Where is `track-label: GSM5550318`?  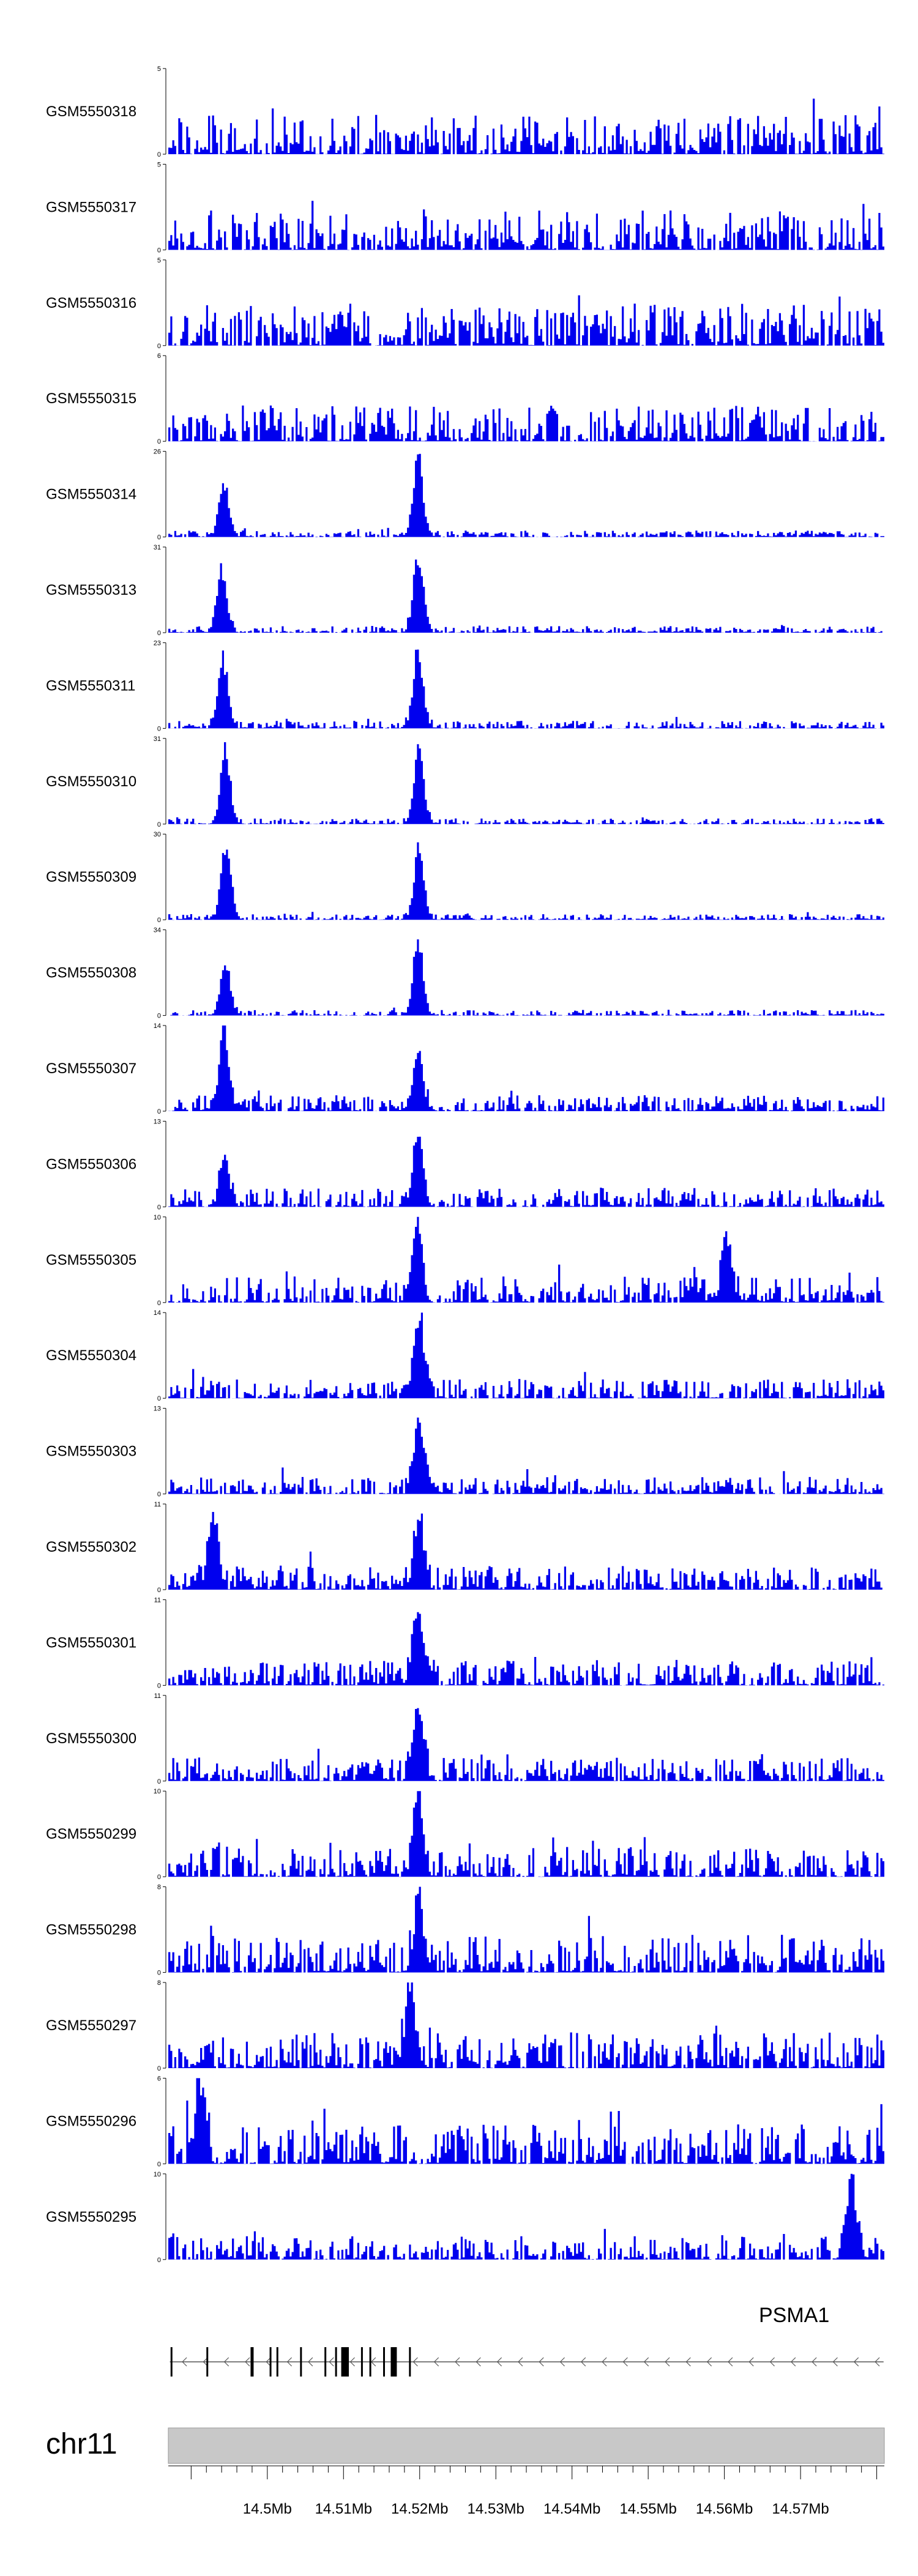 track-label: GSM5550318 is located at coordinates (91, 111).